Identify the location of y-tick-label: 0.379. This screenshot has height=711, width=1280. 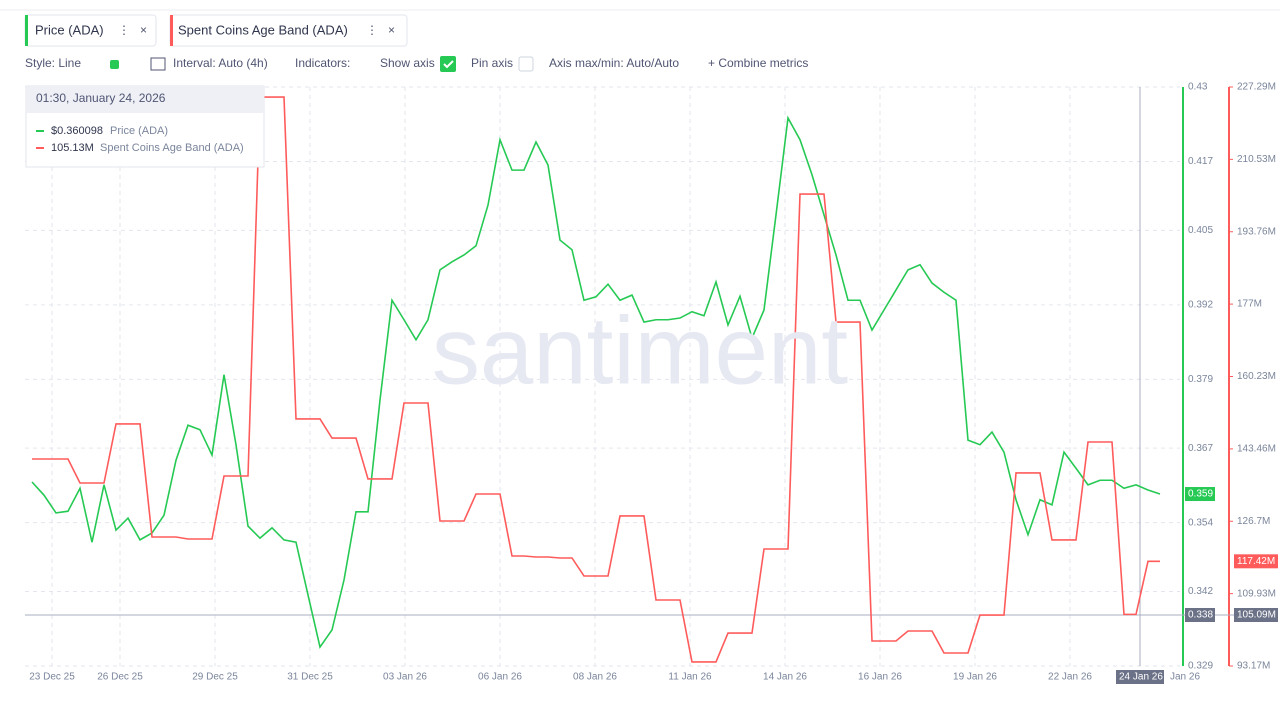
(1200, 379).